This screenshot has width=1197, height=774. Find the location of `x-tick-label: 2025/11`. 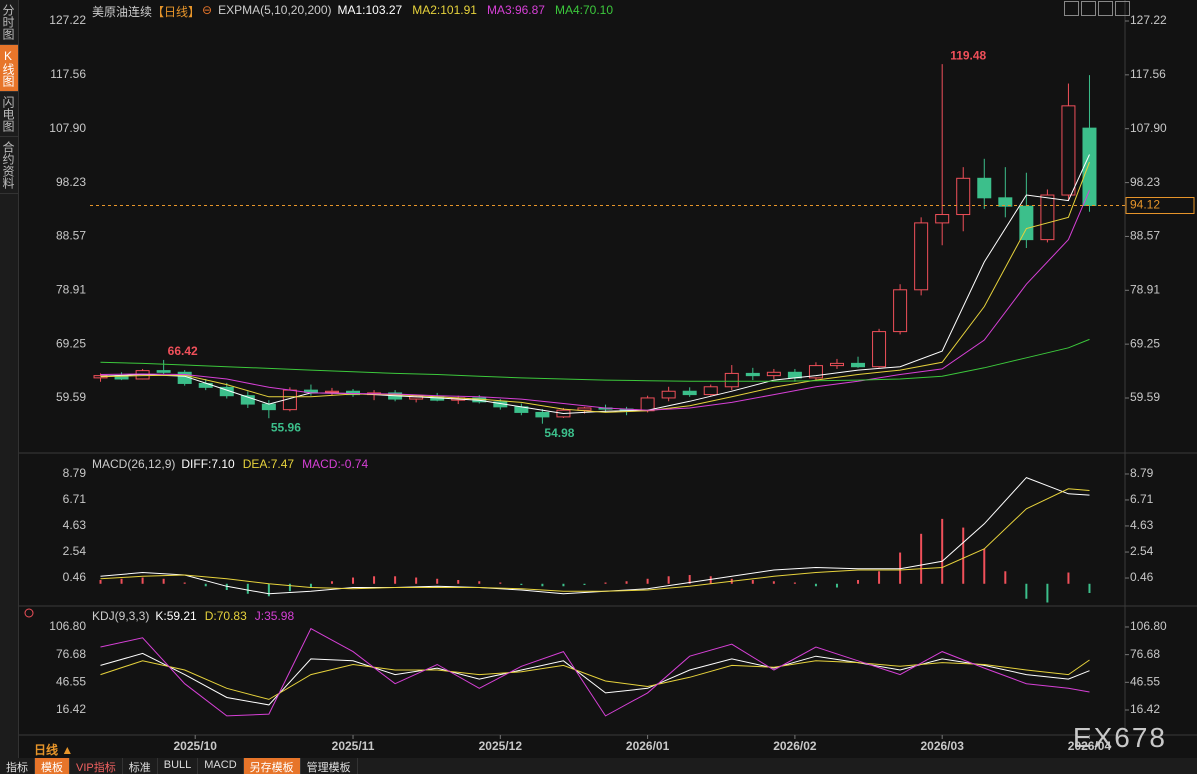

x-tick-label: 2025/11 is located at coordinates (353, 746).